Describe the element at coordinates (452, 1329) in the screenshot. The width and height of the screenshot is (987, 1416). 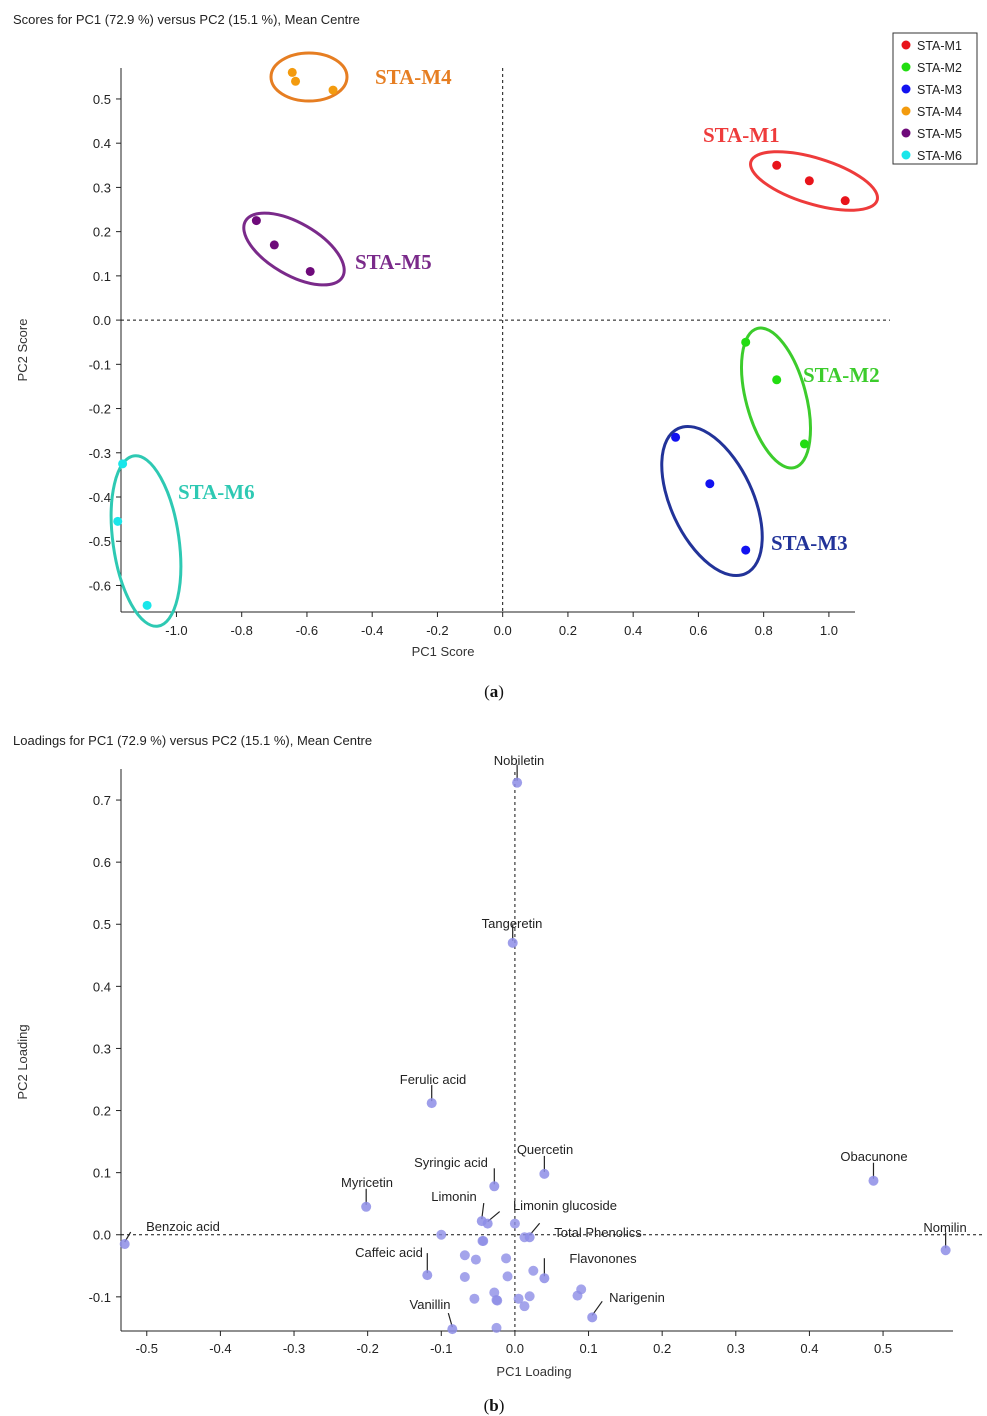
I see `loading-vanillin-point` at that location.